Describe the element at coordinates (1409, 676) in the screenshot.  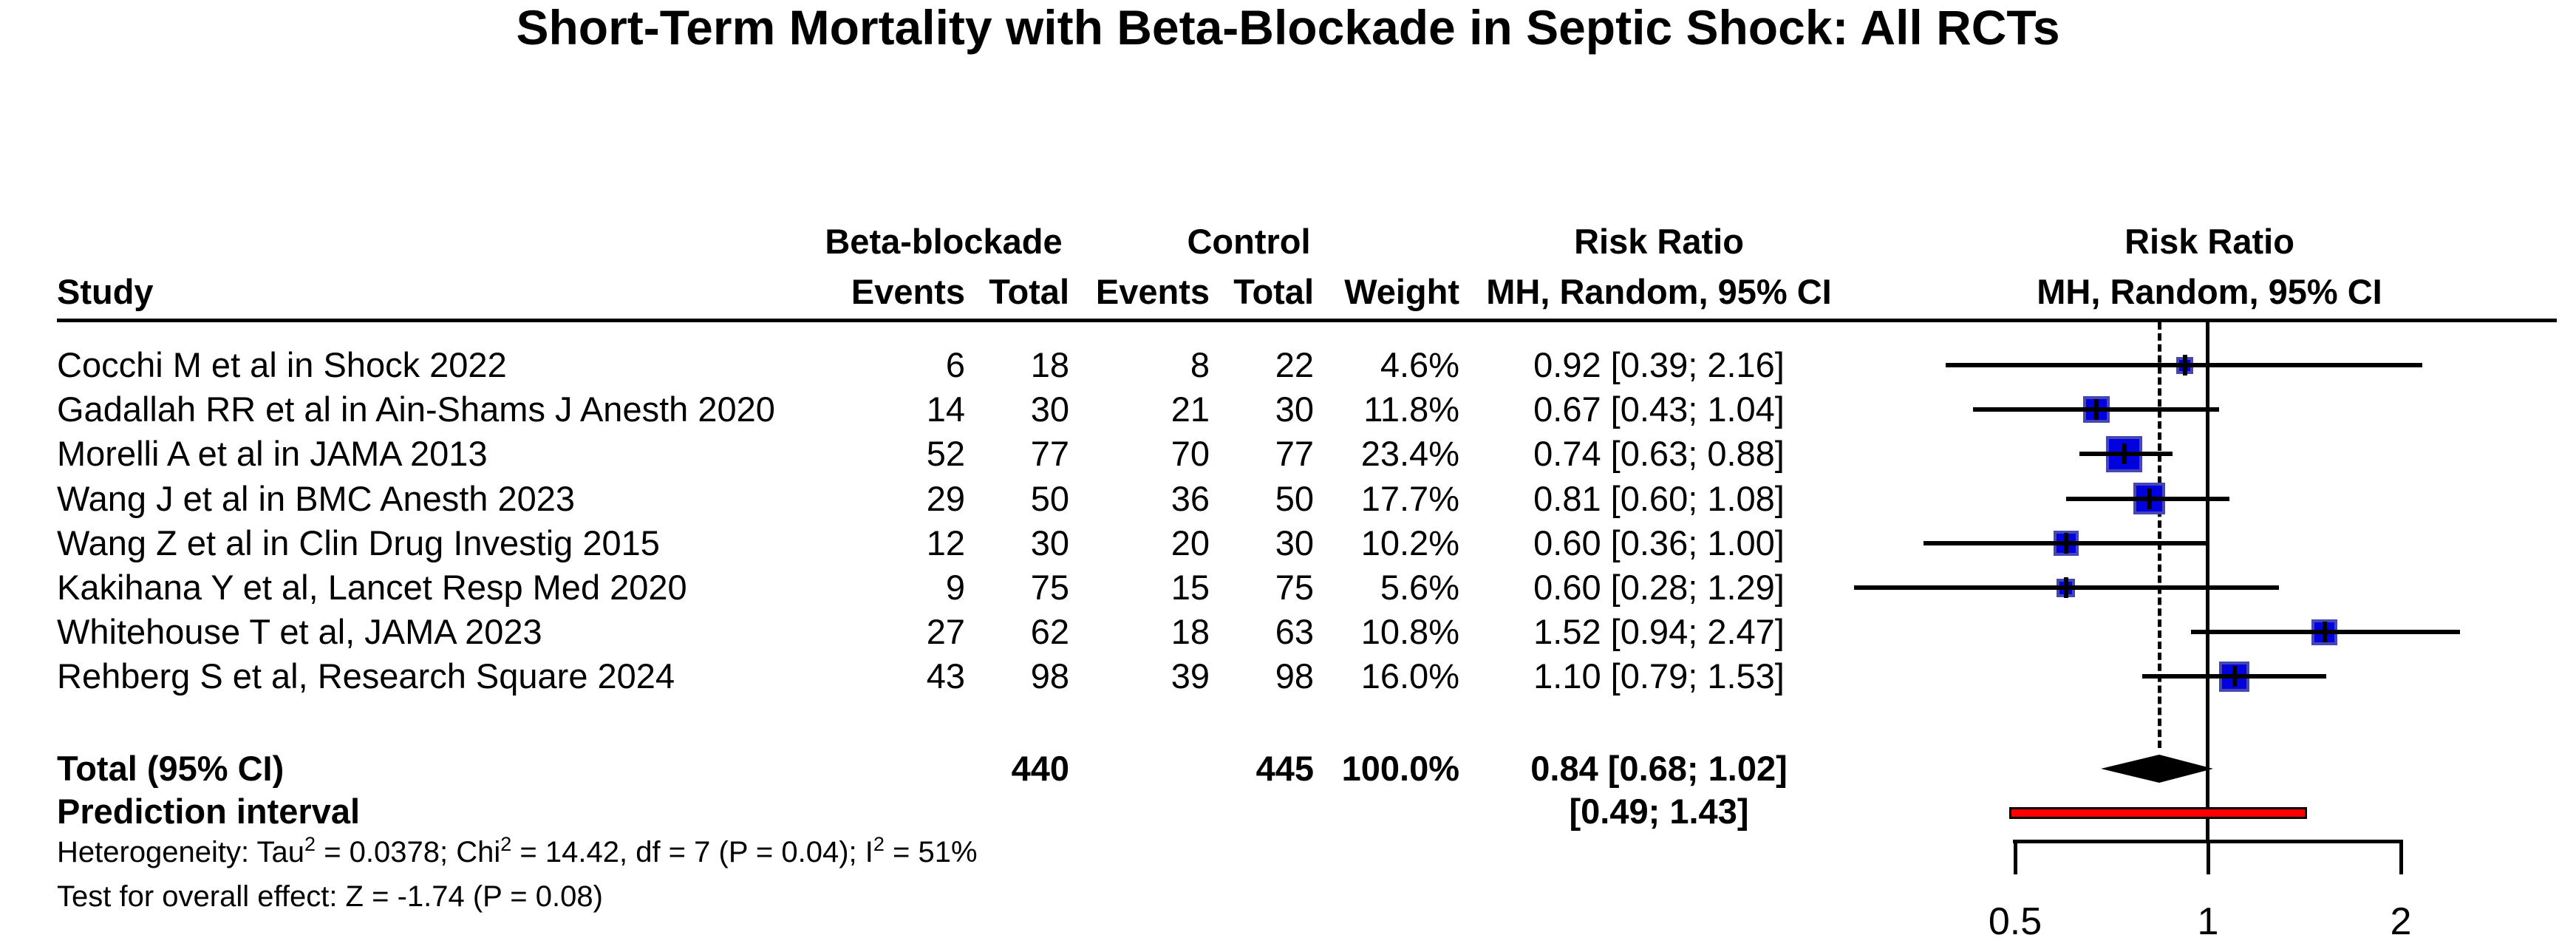
I see `study-weight: 16.0%` at that location.